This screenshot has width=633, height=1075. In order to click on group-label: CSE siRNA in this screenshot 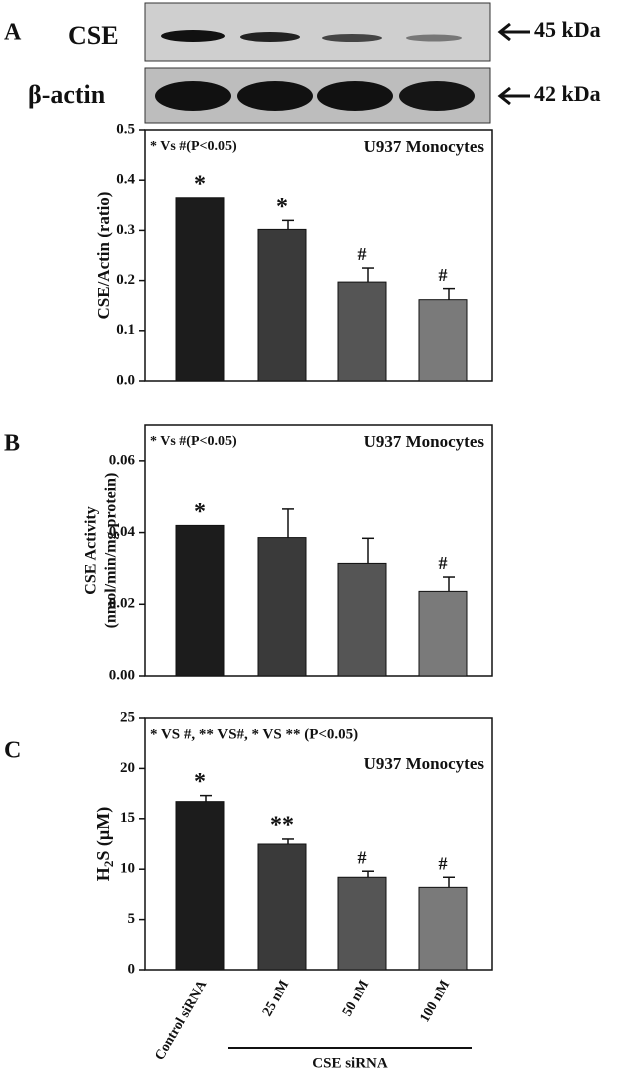, I will do `click(350, 1063)`.